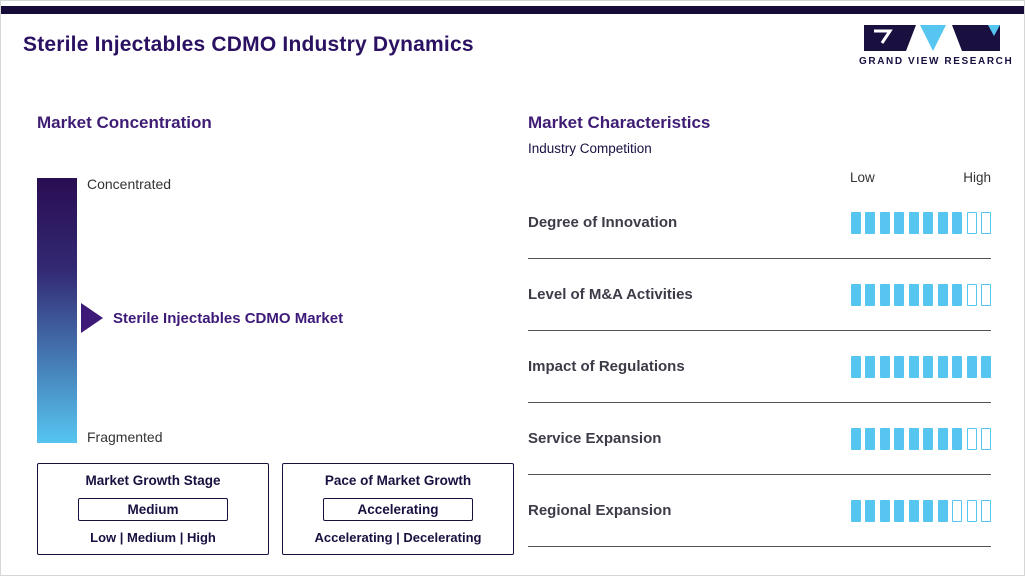 The image size is (1025, 576). What do you see at coordinates (606, 366) in the screenshot?
I see `characteristic-label: Impact of Regulations` at bounding box center [606, 366].